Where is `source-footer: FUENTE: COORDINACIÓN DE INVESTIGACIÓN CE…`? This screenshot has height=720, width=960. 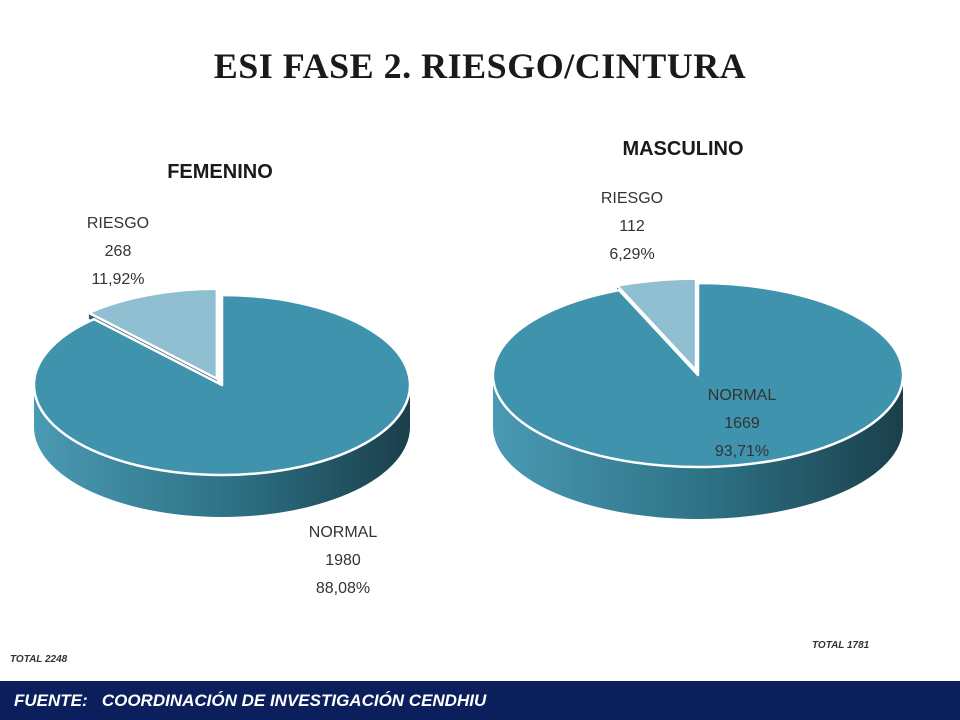
source-footer: FUENTE: COORDINACIÓN DE INVESTIGACIÓN CE… is located at coordinates (480, 700).